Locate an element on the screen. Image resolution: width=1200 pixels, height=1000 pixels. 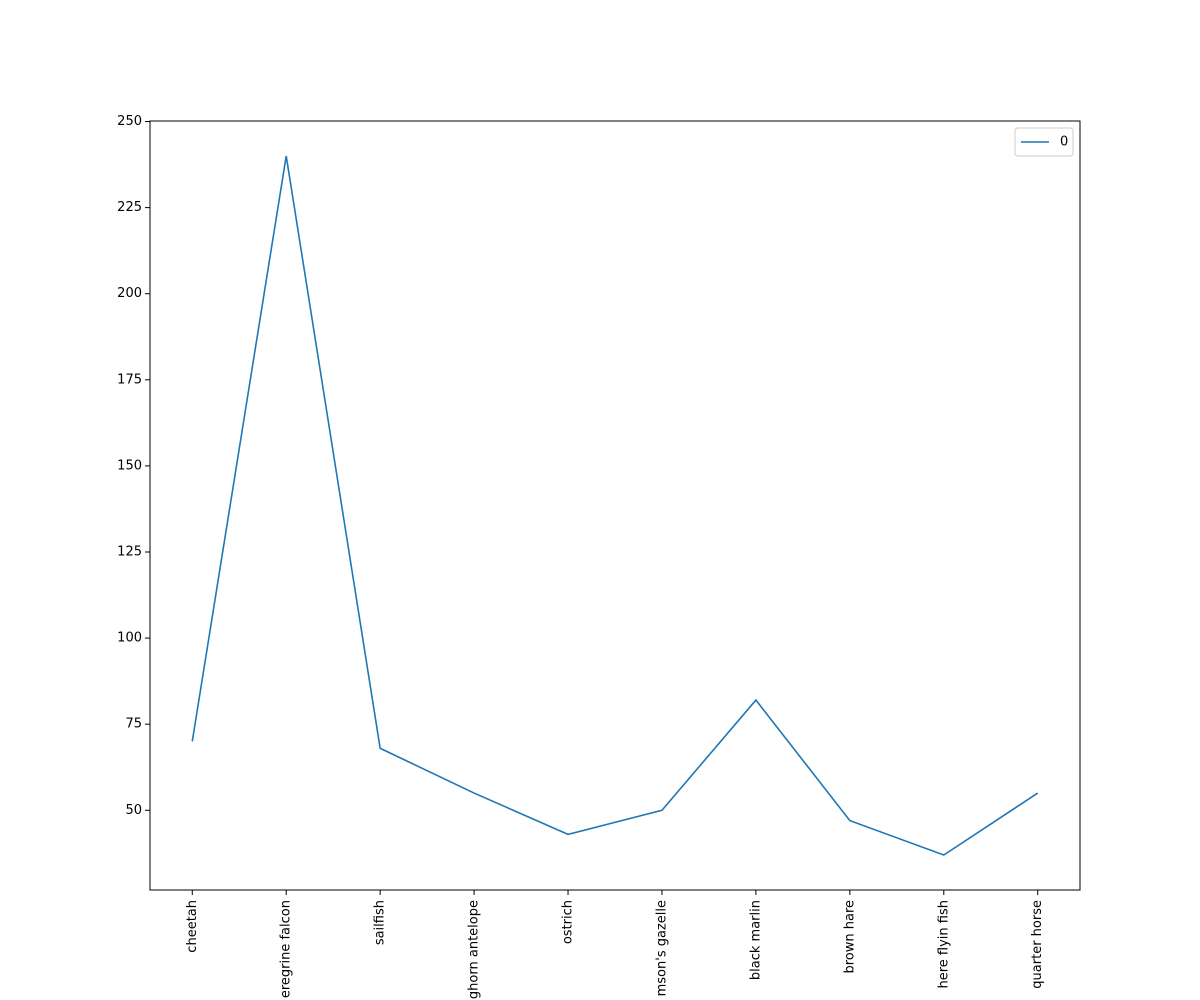
x-tick-label: brown hare is located at coordinates (849, 937).